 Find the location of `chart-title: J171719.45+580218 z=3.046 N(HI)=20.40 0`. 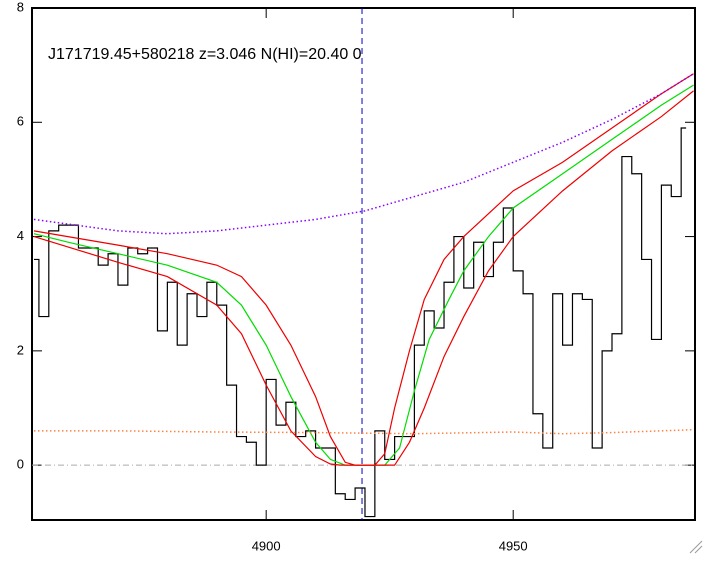

chart-title: J171719.45+580218 z=3.046 N(HI)=20.40 0 is located at coordinates (205, 54).